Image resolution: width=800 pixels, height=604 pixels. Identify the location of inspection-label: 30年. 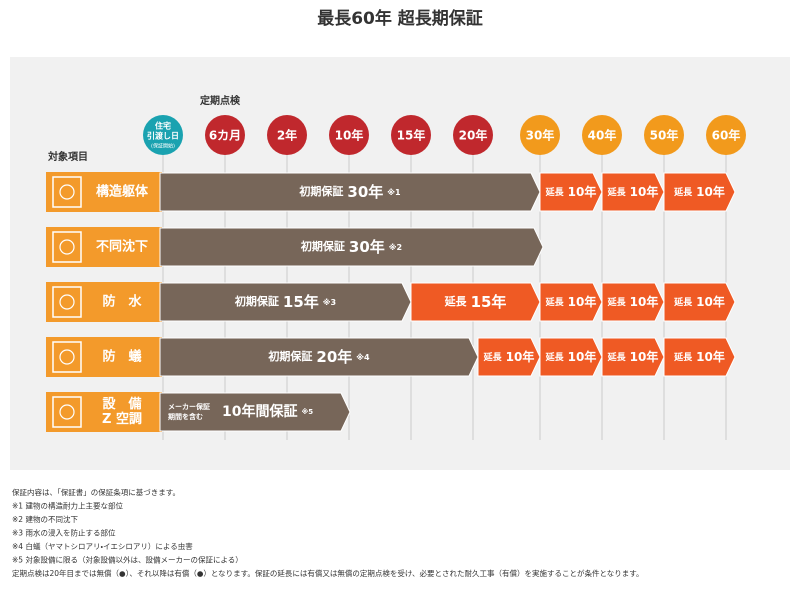
(540, 135).